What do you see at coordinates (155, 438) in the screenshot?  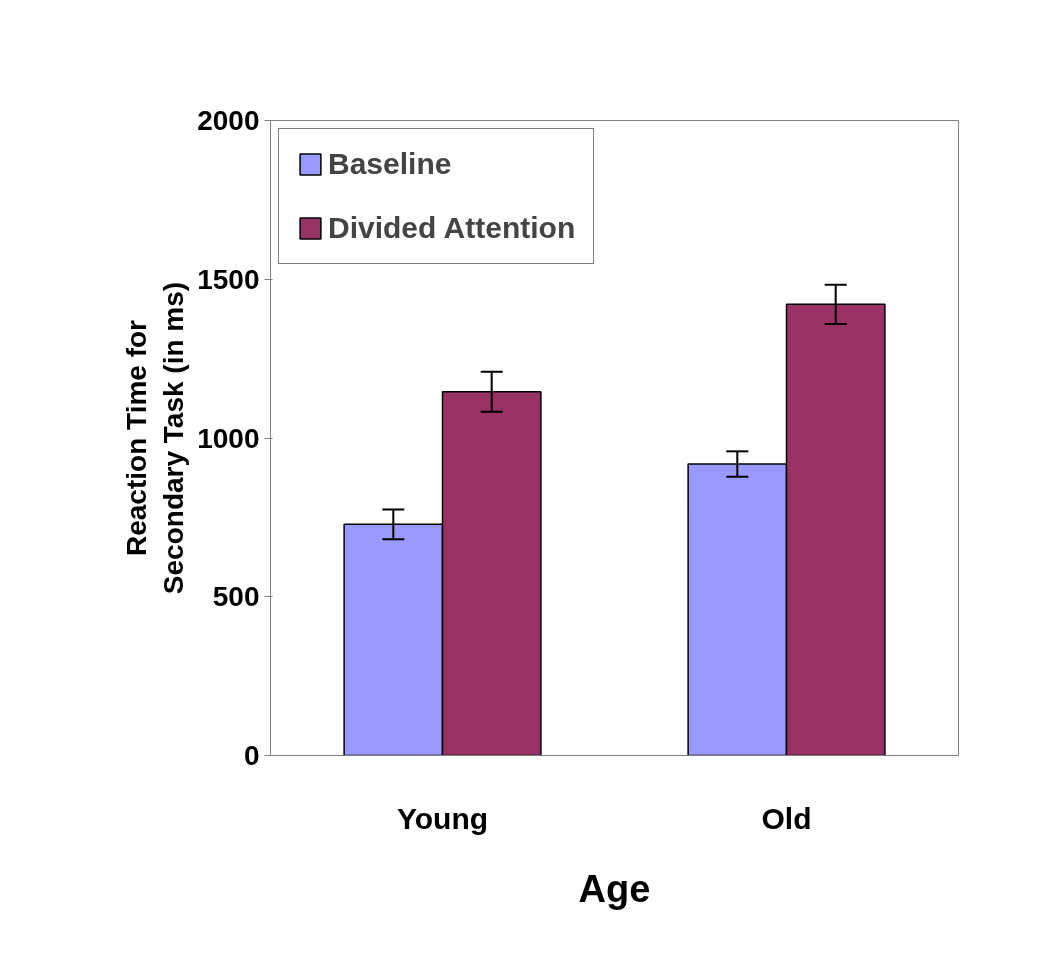 I see `y-axis-title: Reaction Time for Secondary Task (in ms)` at bounding box center [155, 438].